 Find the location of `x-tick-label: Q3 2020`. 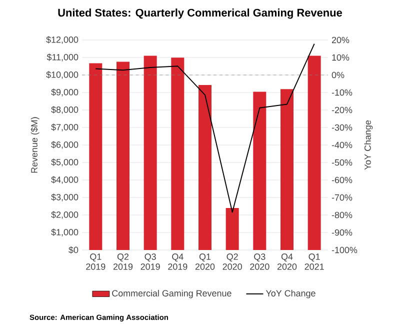

x-tick-label: Q3 2020 is located at coordinates (260, 262).